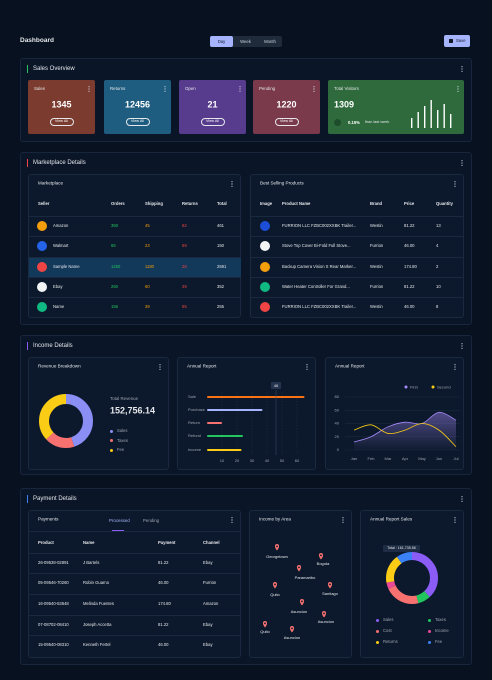 The width and height of the screenshot is (492, 680). What do you see at coordinates (437, 306) in the screenshot?
I see `table-cell: 8` at bounding box center [437, 306].